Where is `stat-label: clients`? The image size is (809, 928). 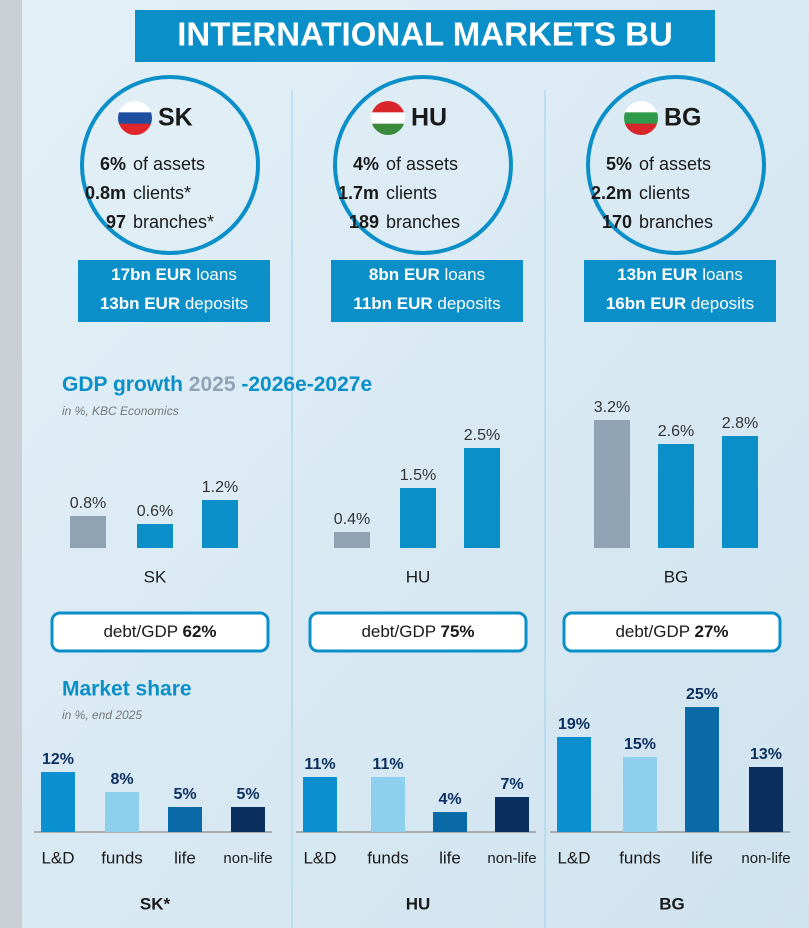
stat-label: clients is located at coordinates (664, 193).